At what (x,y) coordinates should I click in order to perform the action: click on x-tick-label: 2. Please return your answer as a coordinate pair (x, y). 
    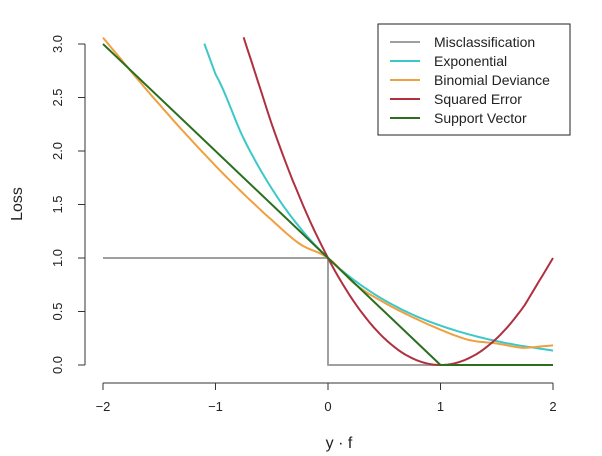
    Looking at the image, I should click on (552, 406).